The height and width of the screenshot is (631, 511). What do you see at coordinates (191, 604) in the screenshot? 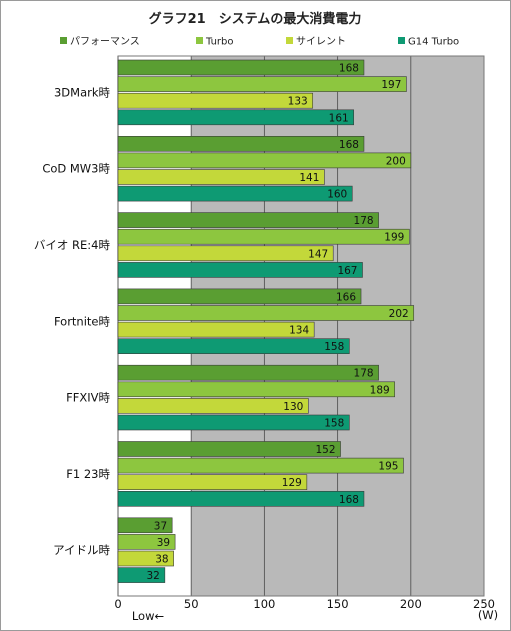
I see `x-tick-50: 50` at bounding box center [191, 604].